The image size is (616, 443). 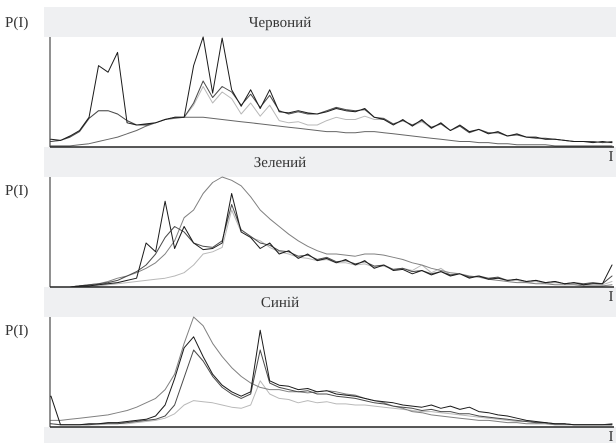 I want to click on chart-title: Зелений, so click(x=280, y=163).